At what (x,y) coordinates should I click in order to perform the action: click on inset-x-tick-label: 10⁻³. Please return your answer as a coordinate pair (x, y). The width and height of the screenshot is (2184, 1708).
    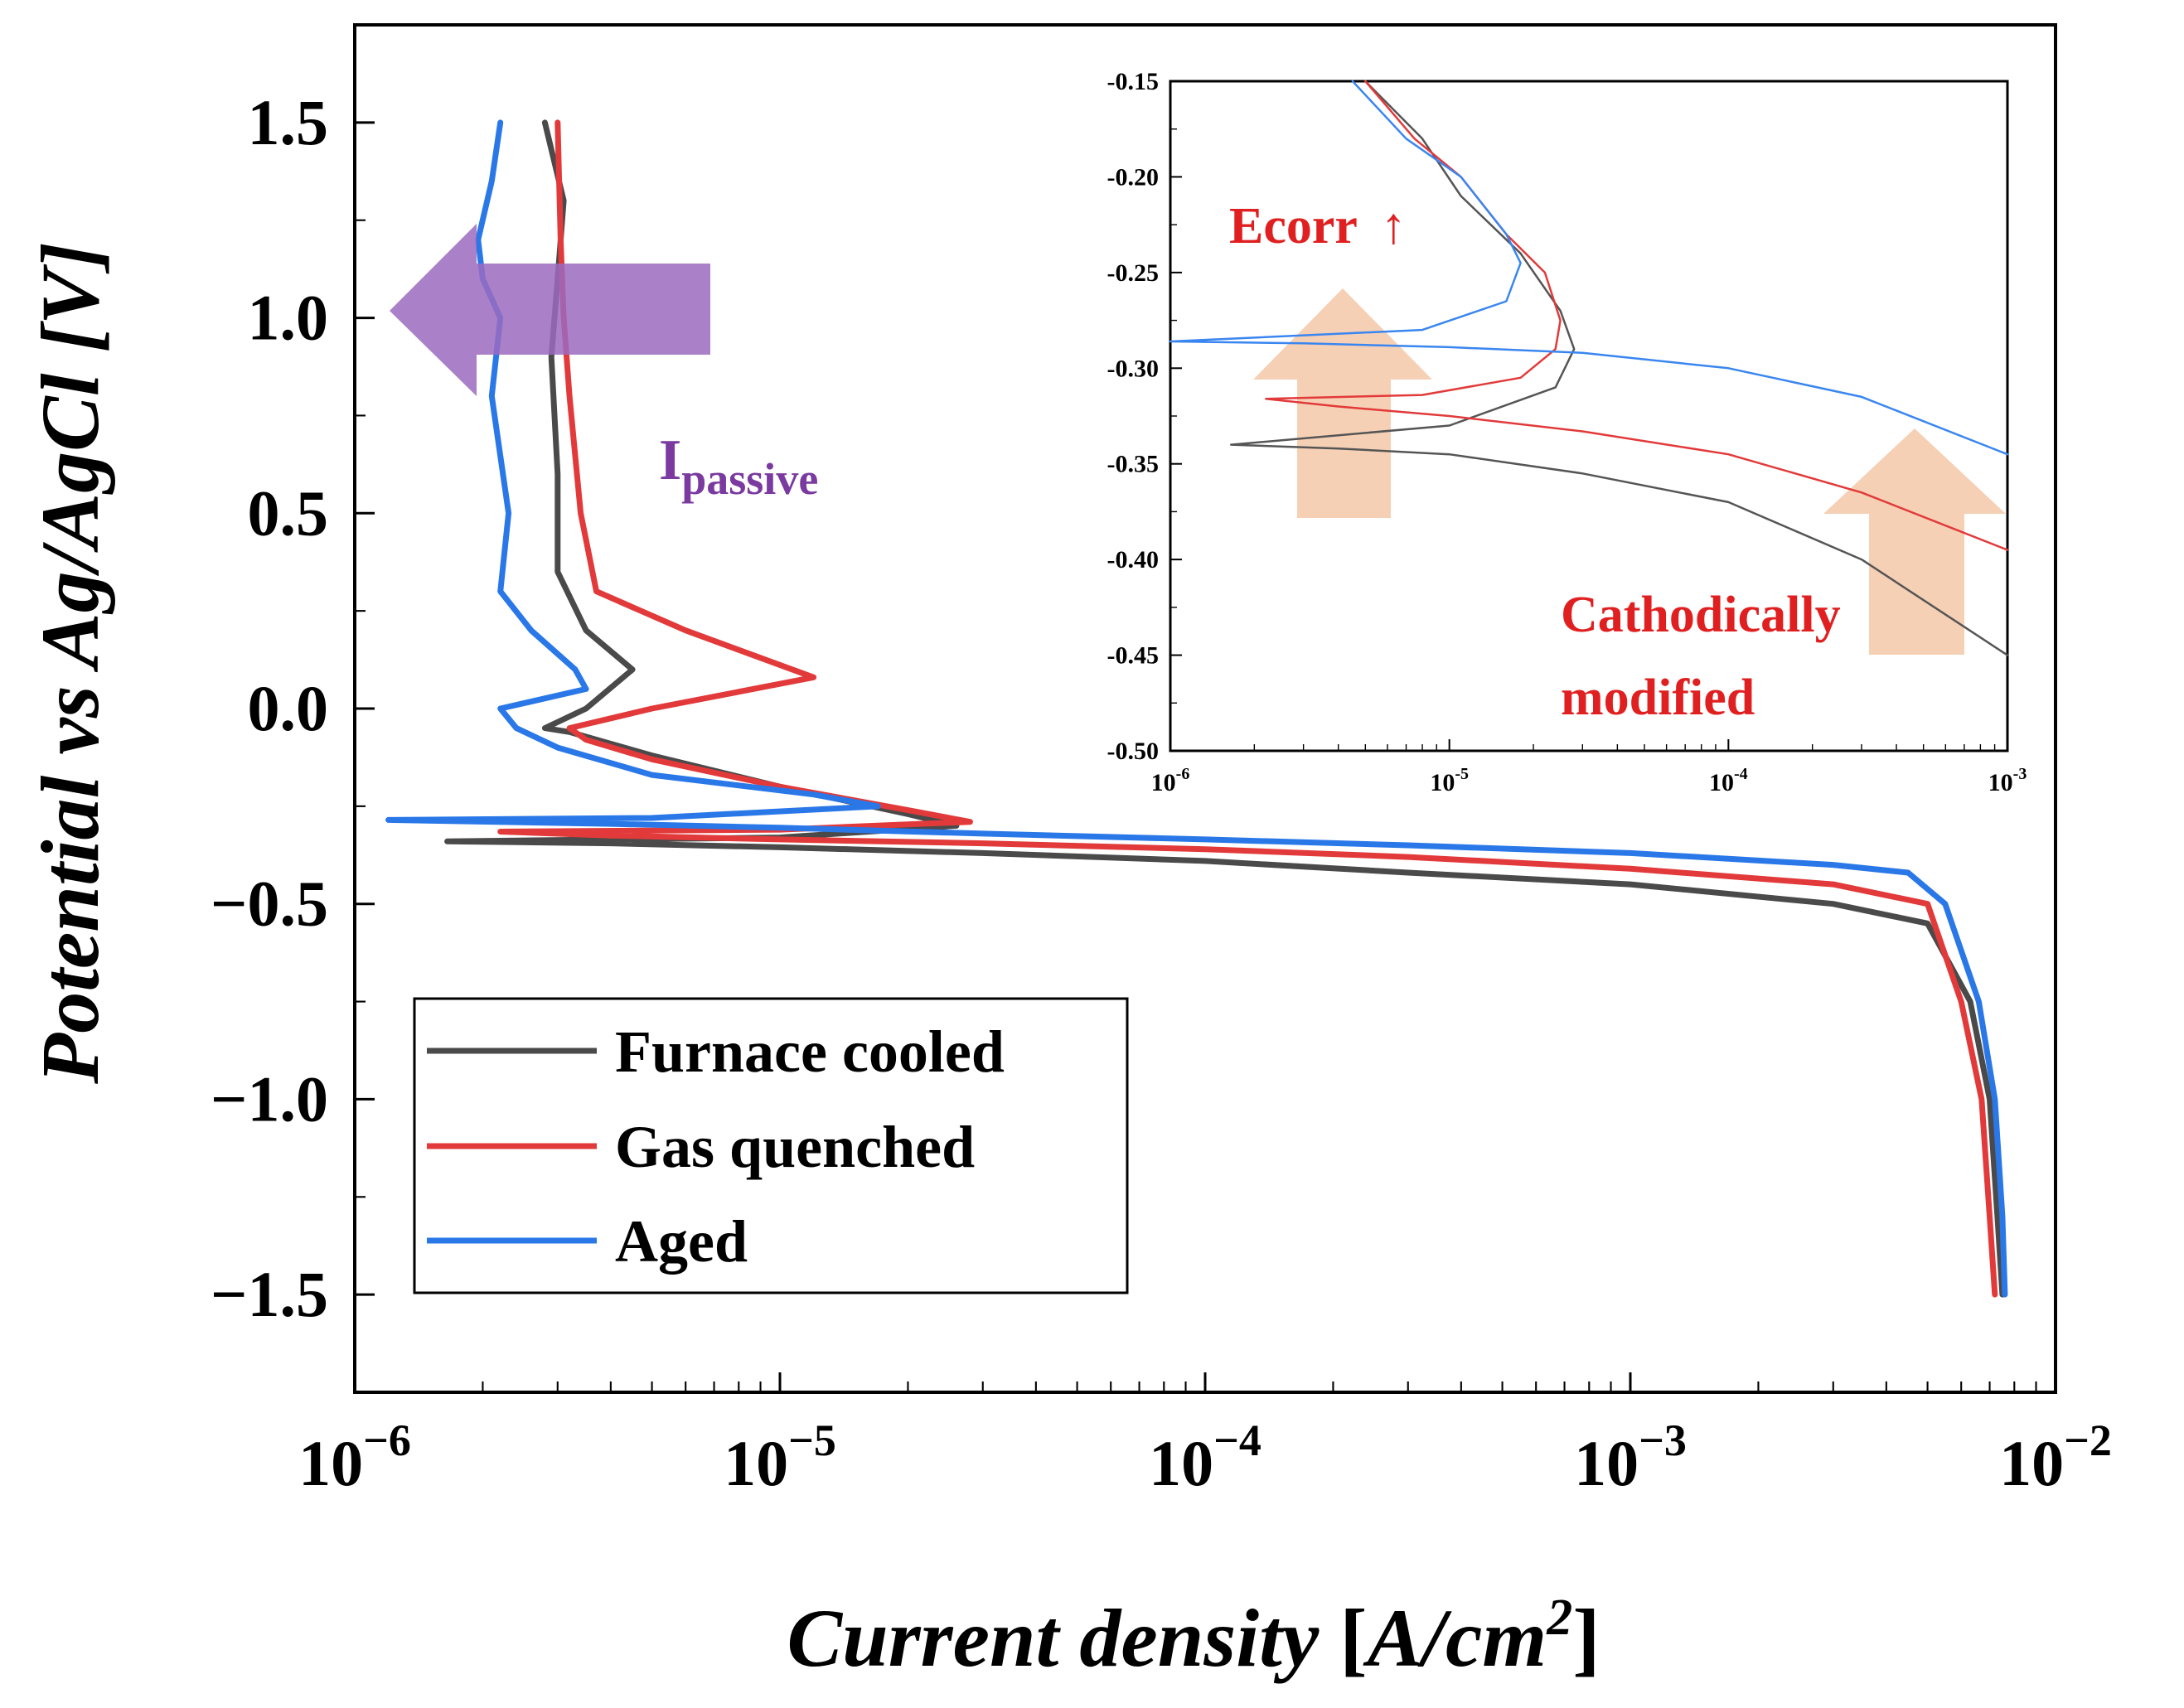
    Looking at the image, I should click on (2007, 781).